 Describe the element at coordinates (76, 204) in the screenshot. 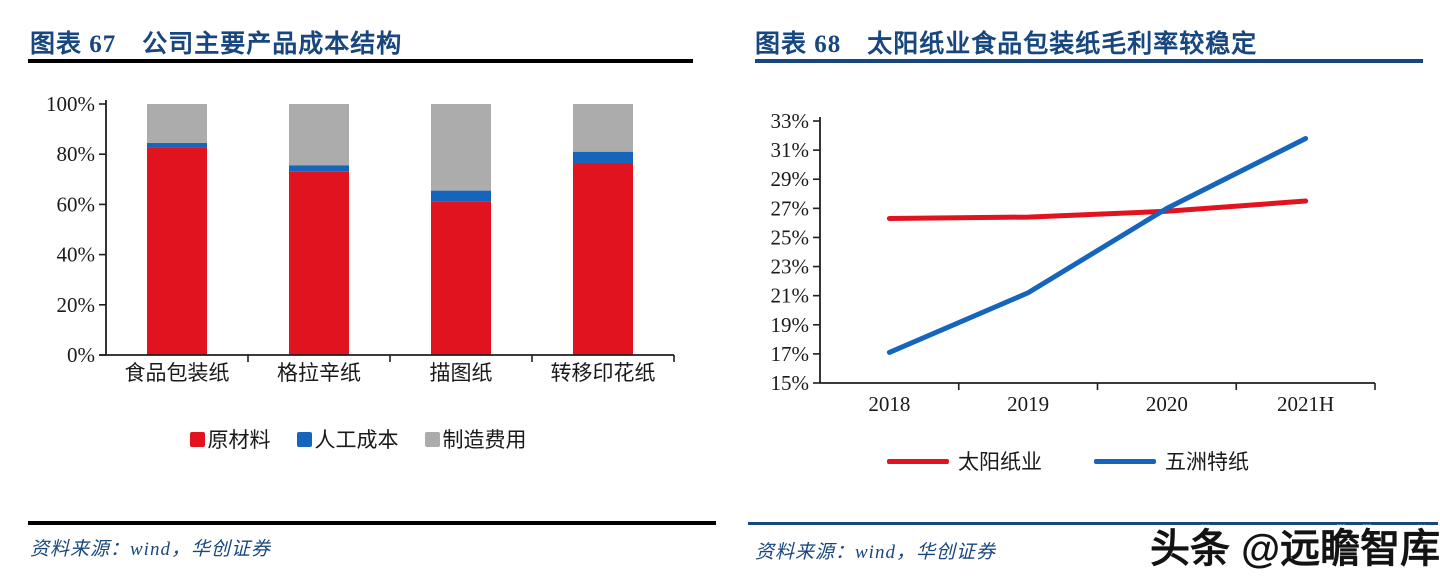

I see `bar-ytick-label: 60%` at that location.